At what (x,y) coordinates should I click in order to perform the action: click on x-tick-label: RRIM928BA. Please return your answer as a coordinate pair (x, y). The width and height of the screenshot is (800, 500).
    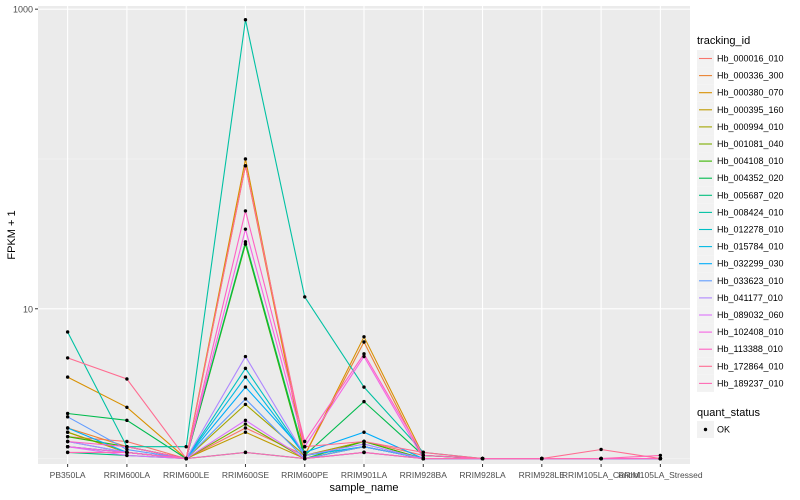
    Looking at the image, I should click on (424, 475).